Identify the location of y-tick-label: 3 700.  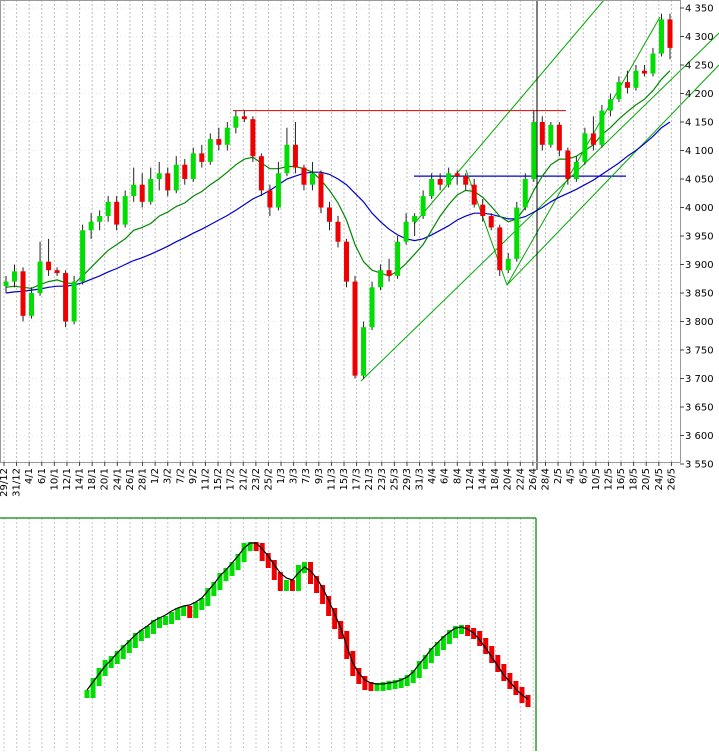
(699, 379).